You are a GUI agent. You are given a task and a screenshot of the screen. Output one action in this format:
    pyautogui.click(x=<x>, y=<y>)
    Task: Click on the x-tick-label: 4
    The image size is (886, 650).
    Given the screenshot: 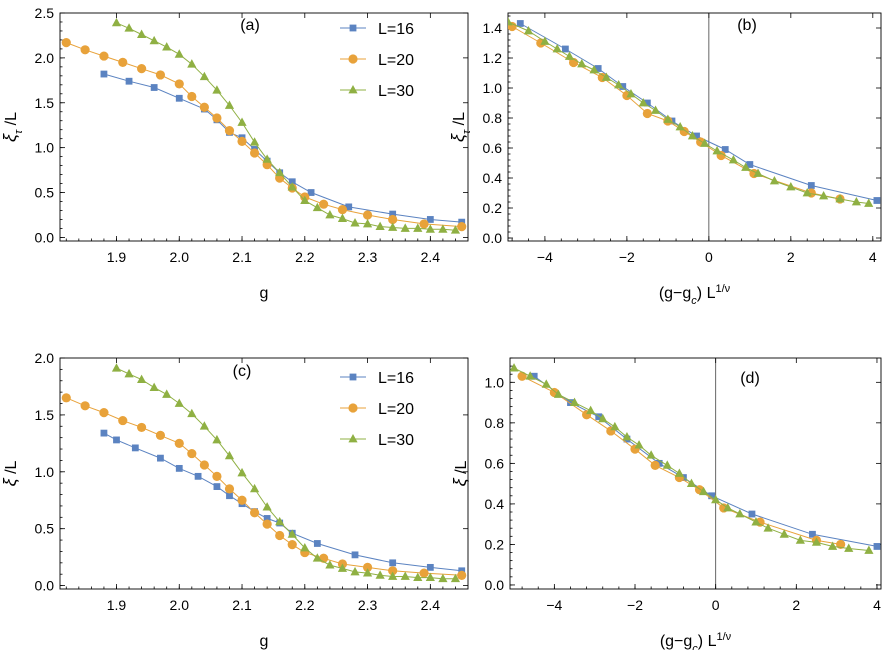 What is the action you would take?
    pyautogui.click(x=873, y=257)
    